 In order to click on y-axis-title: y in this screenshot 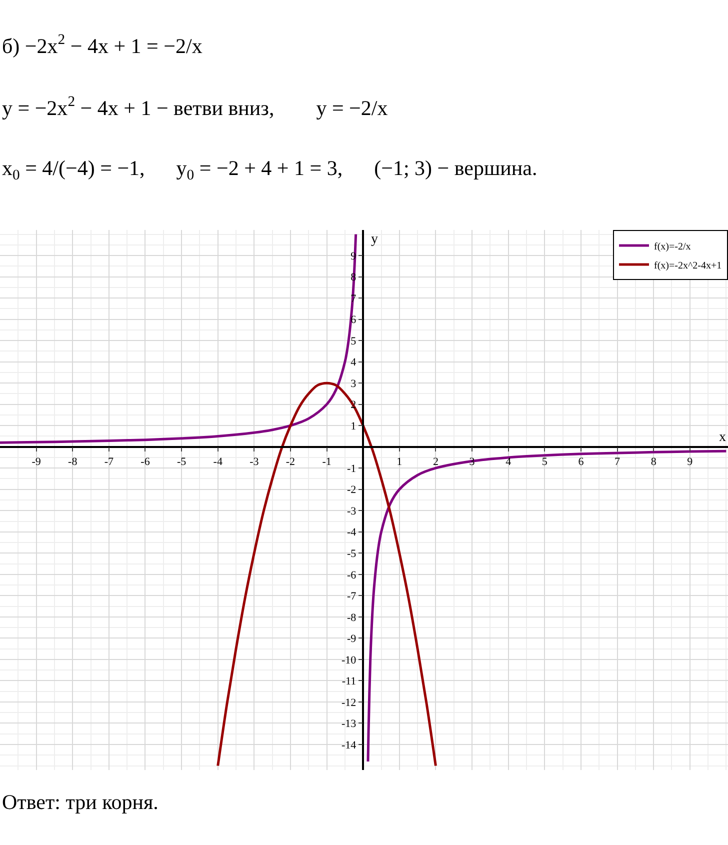, I will do `click(374, 239)`.